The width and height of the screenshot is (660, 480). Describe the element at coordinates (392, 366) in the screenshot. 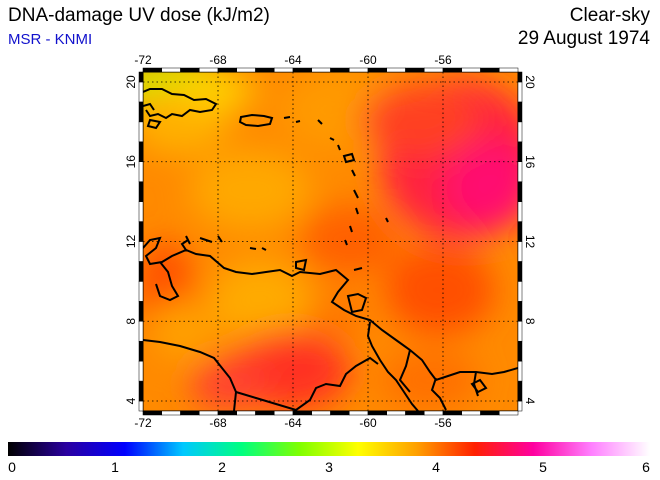

I see `border-venezuela-guyana` at that location.